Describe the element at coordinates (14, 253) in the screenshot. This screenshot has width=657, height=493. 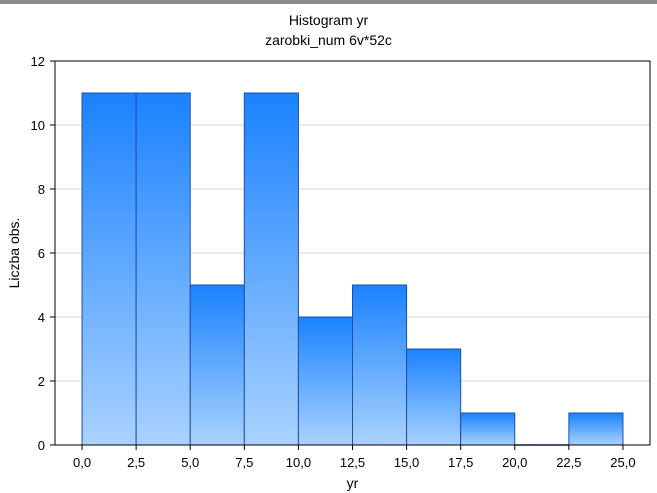
I see `y-axis-label: Liczba obs.` at that location.